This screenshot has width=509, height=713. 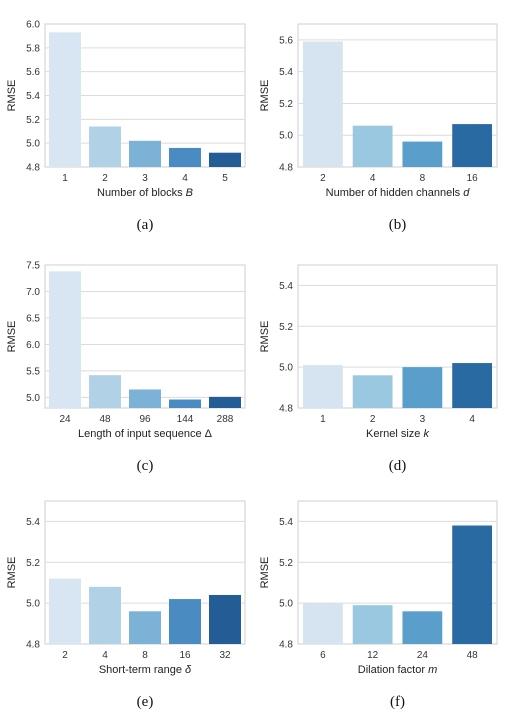 I want to click on x-axis-label-text: Length of input sequence Δ, so click(x=145, y=434).